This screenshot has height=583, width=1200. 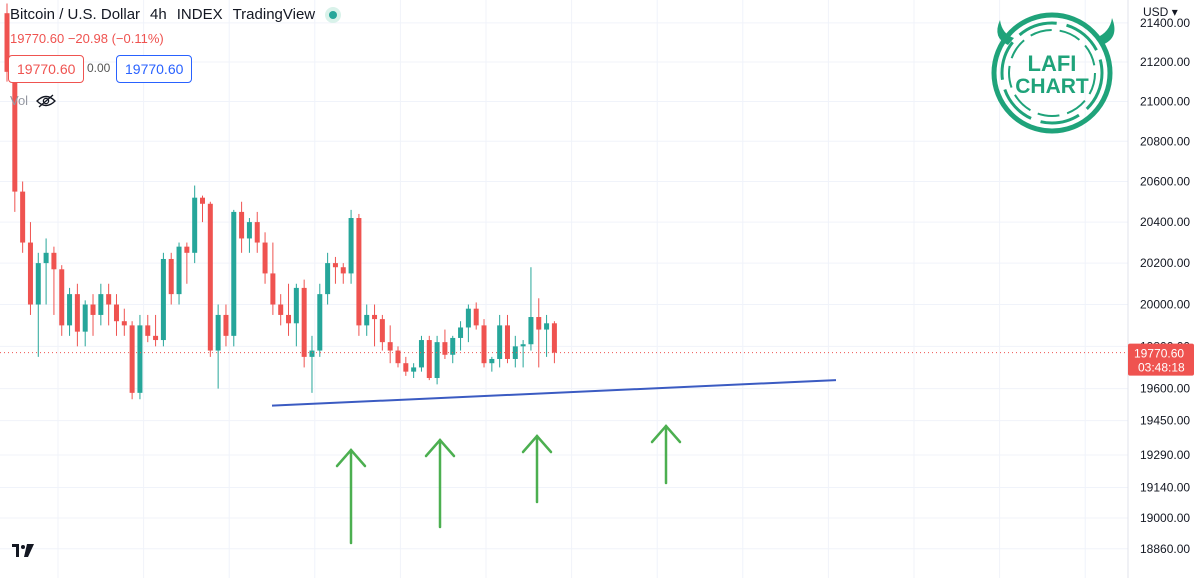 I want to click on logo-text-lafi: LAFI, so click(x=1052, y=63).